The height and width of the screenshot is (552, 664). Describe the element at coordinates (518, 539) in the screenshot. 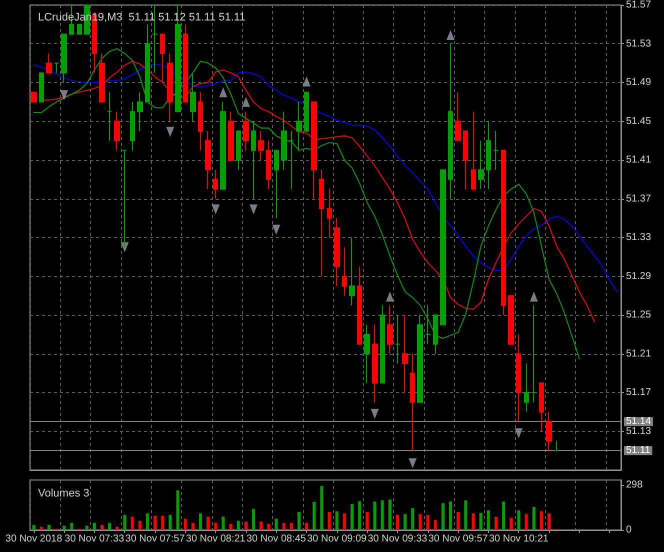

I see `x-tick-label: 30 Nov 10:21` at that location.